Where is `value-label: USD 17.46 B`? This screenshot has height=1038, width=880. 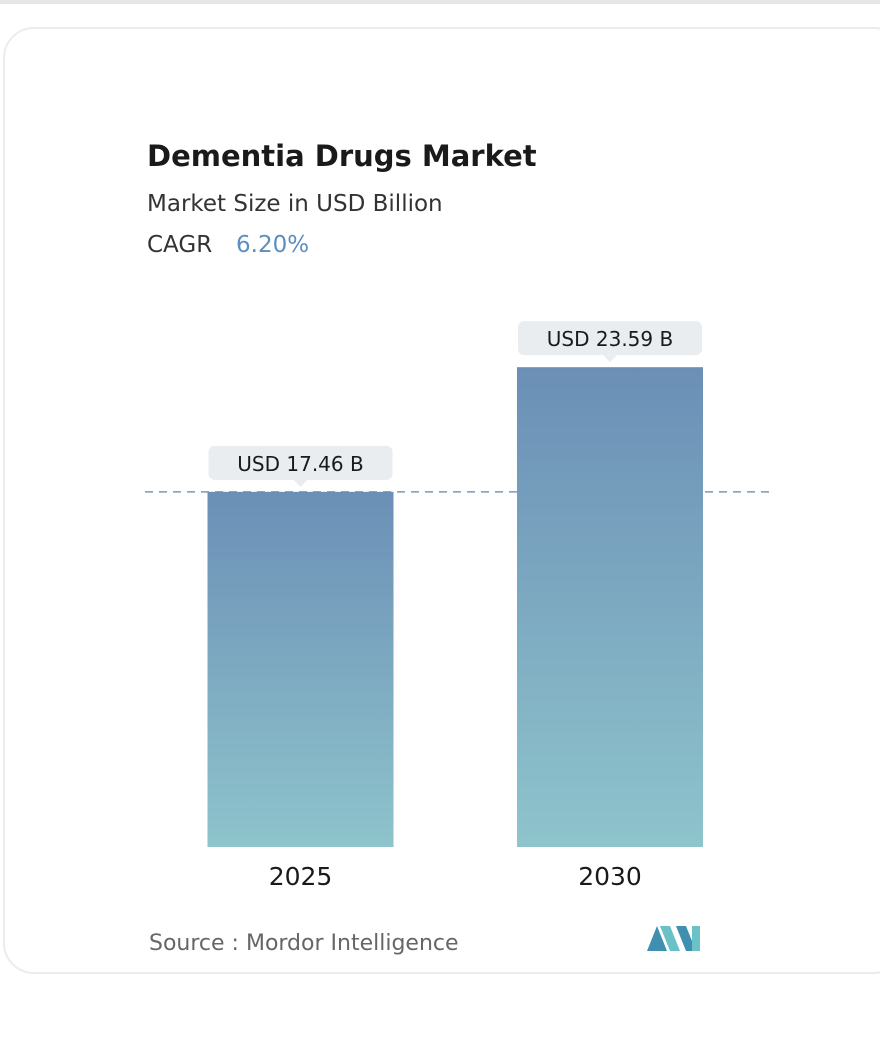
value-label: USD 17.46 B is located at coordinates (300, 464).